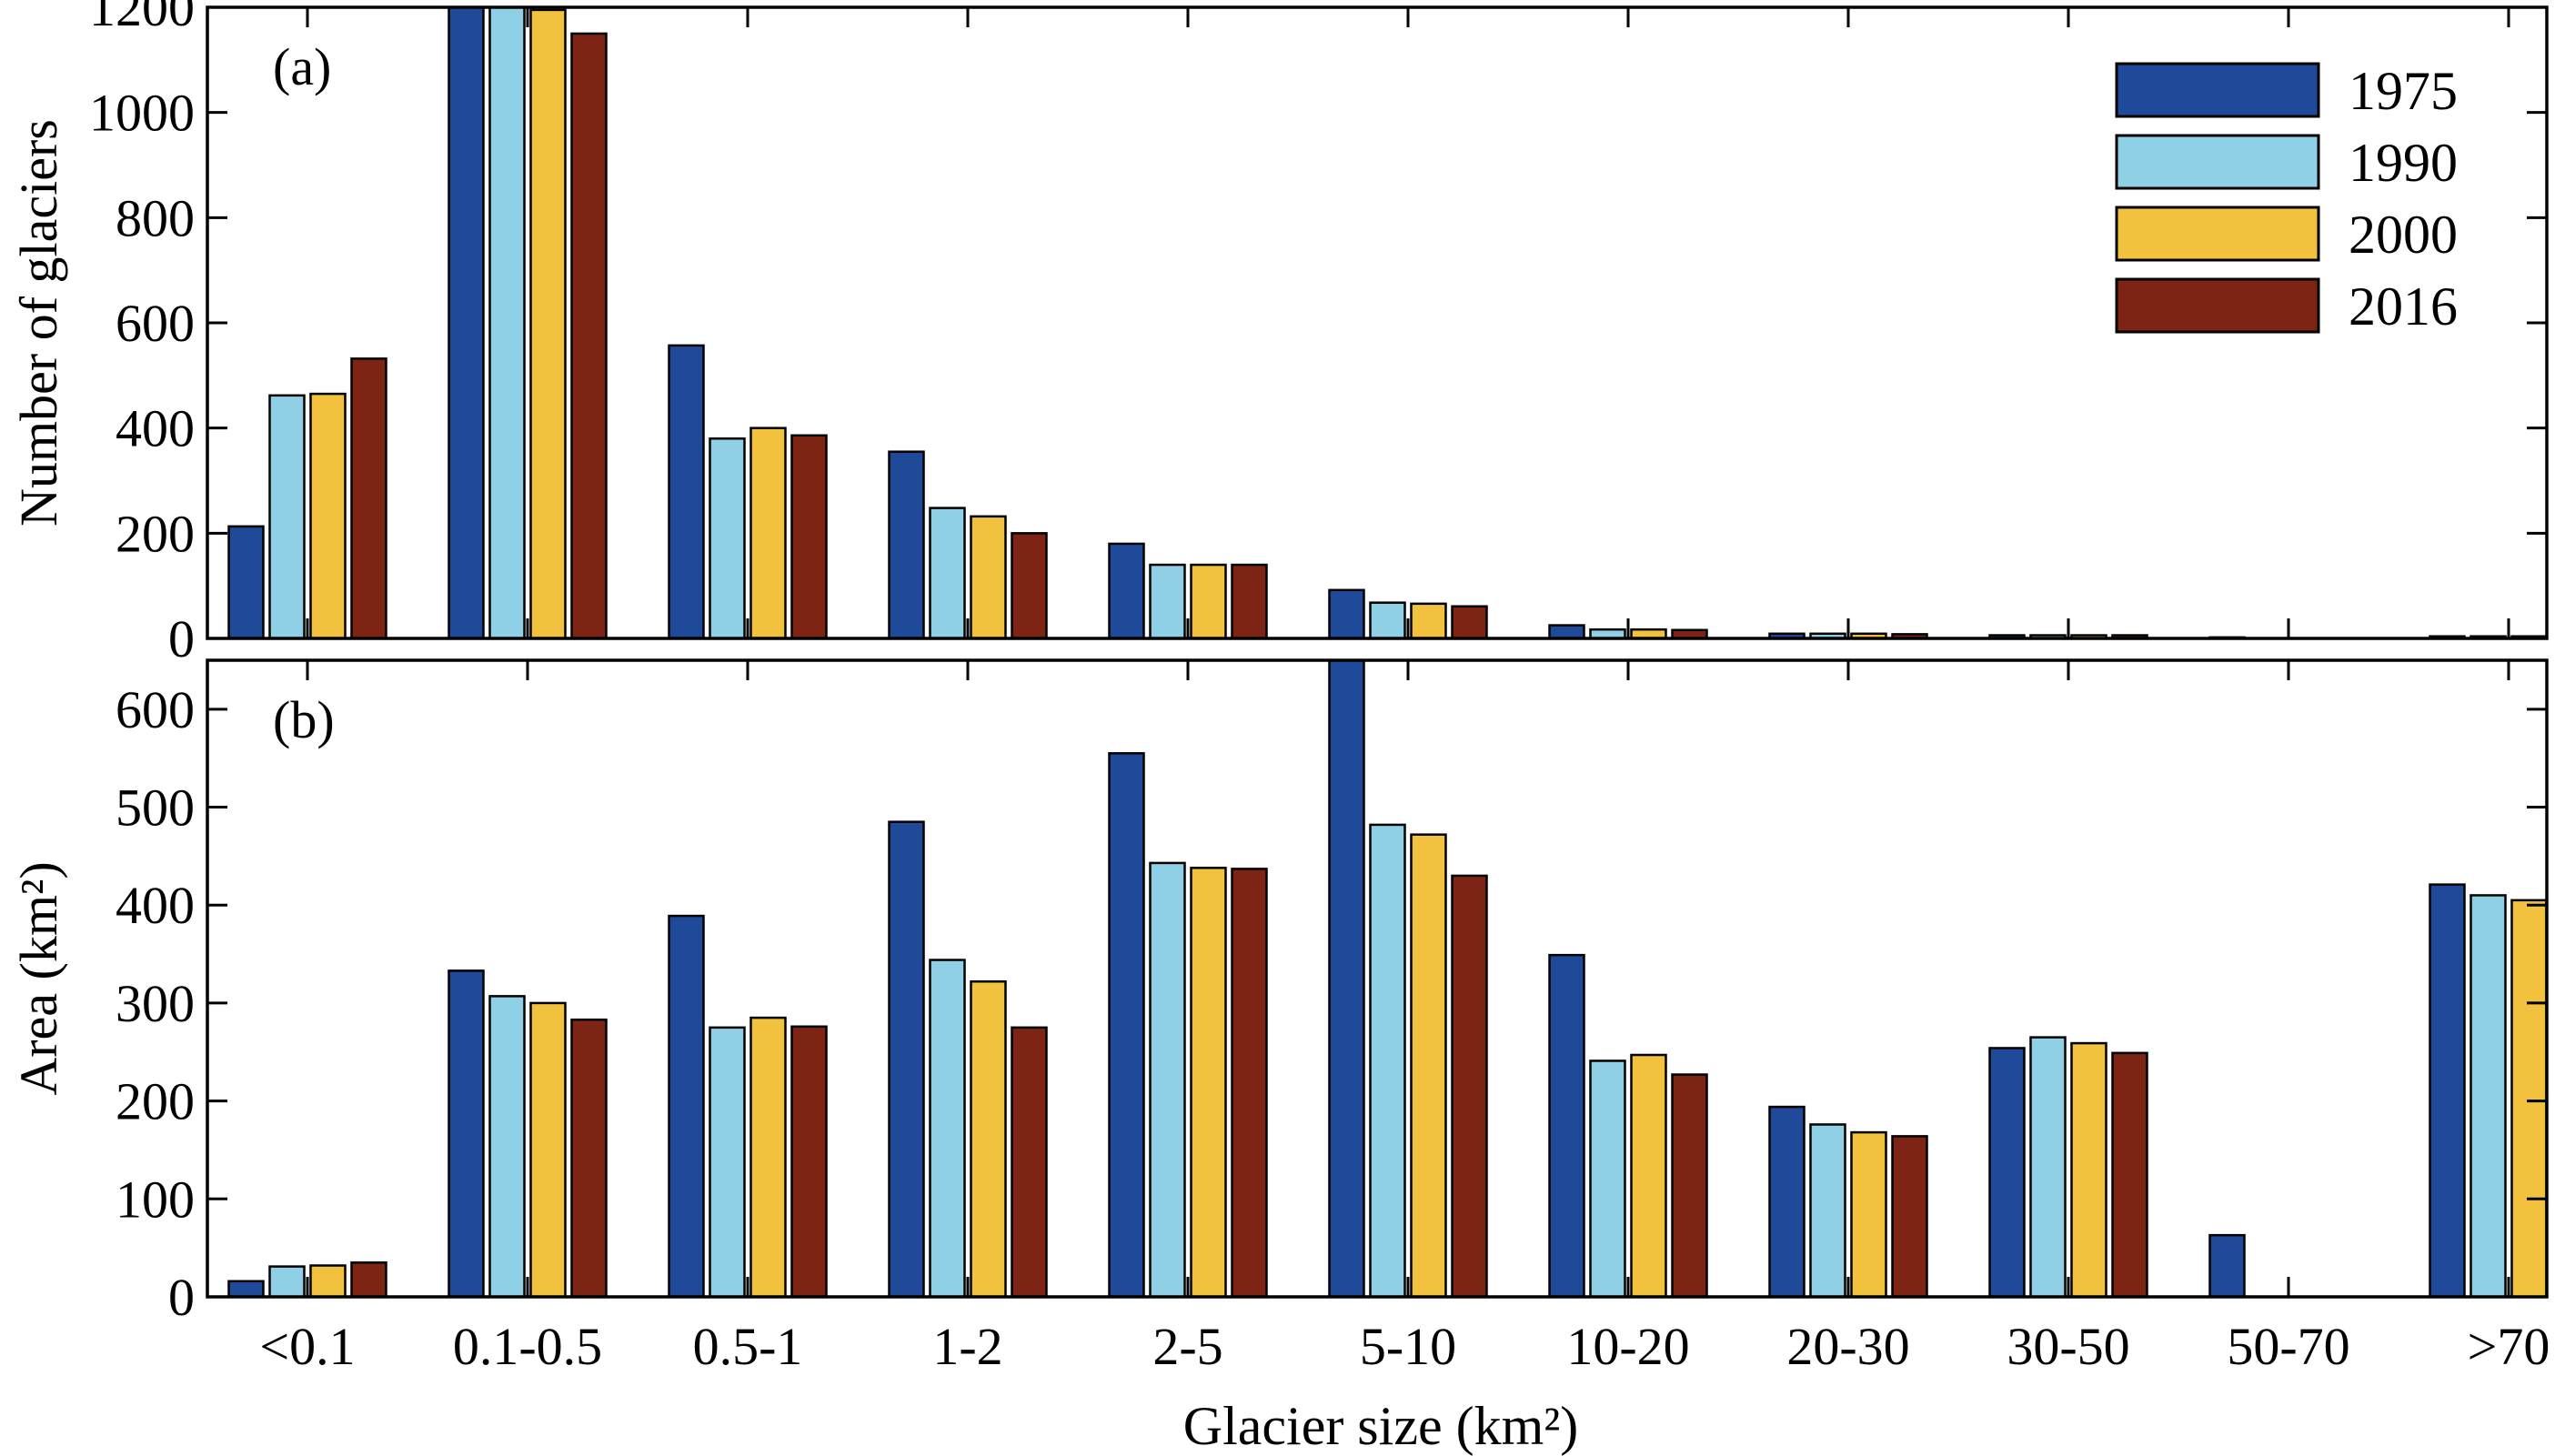  What do you see at coordinates (1167, 600) in the screenshot?
I see `bar-a-2-5-1990` at bounding box center [1167, 600].